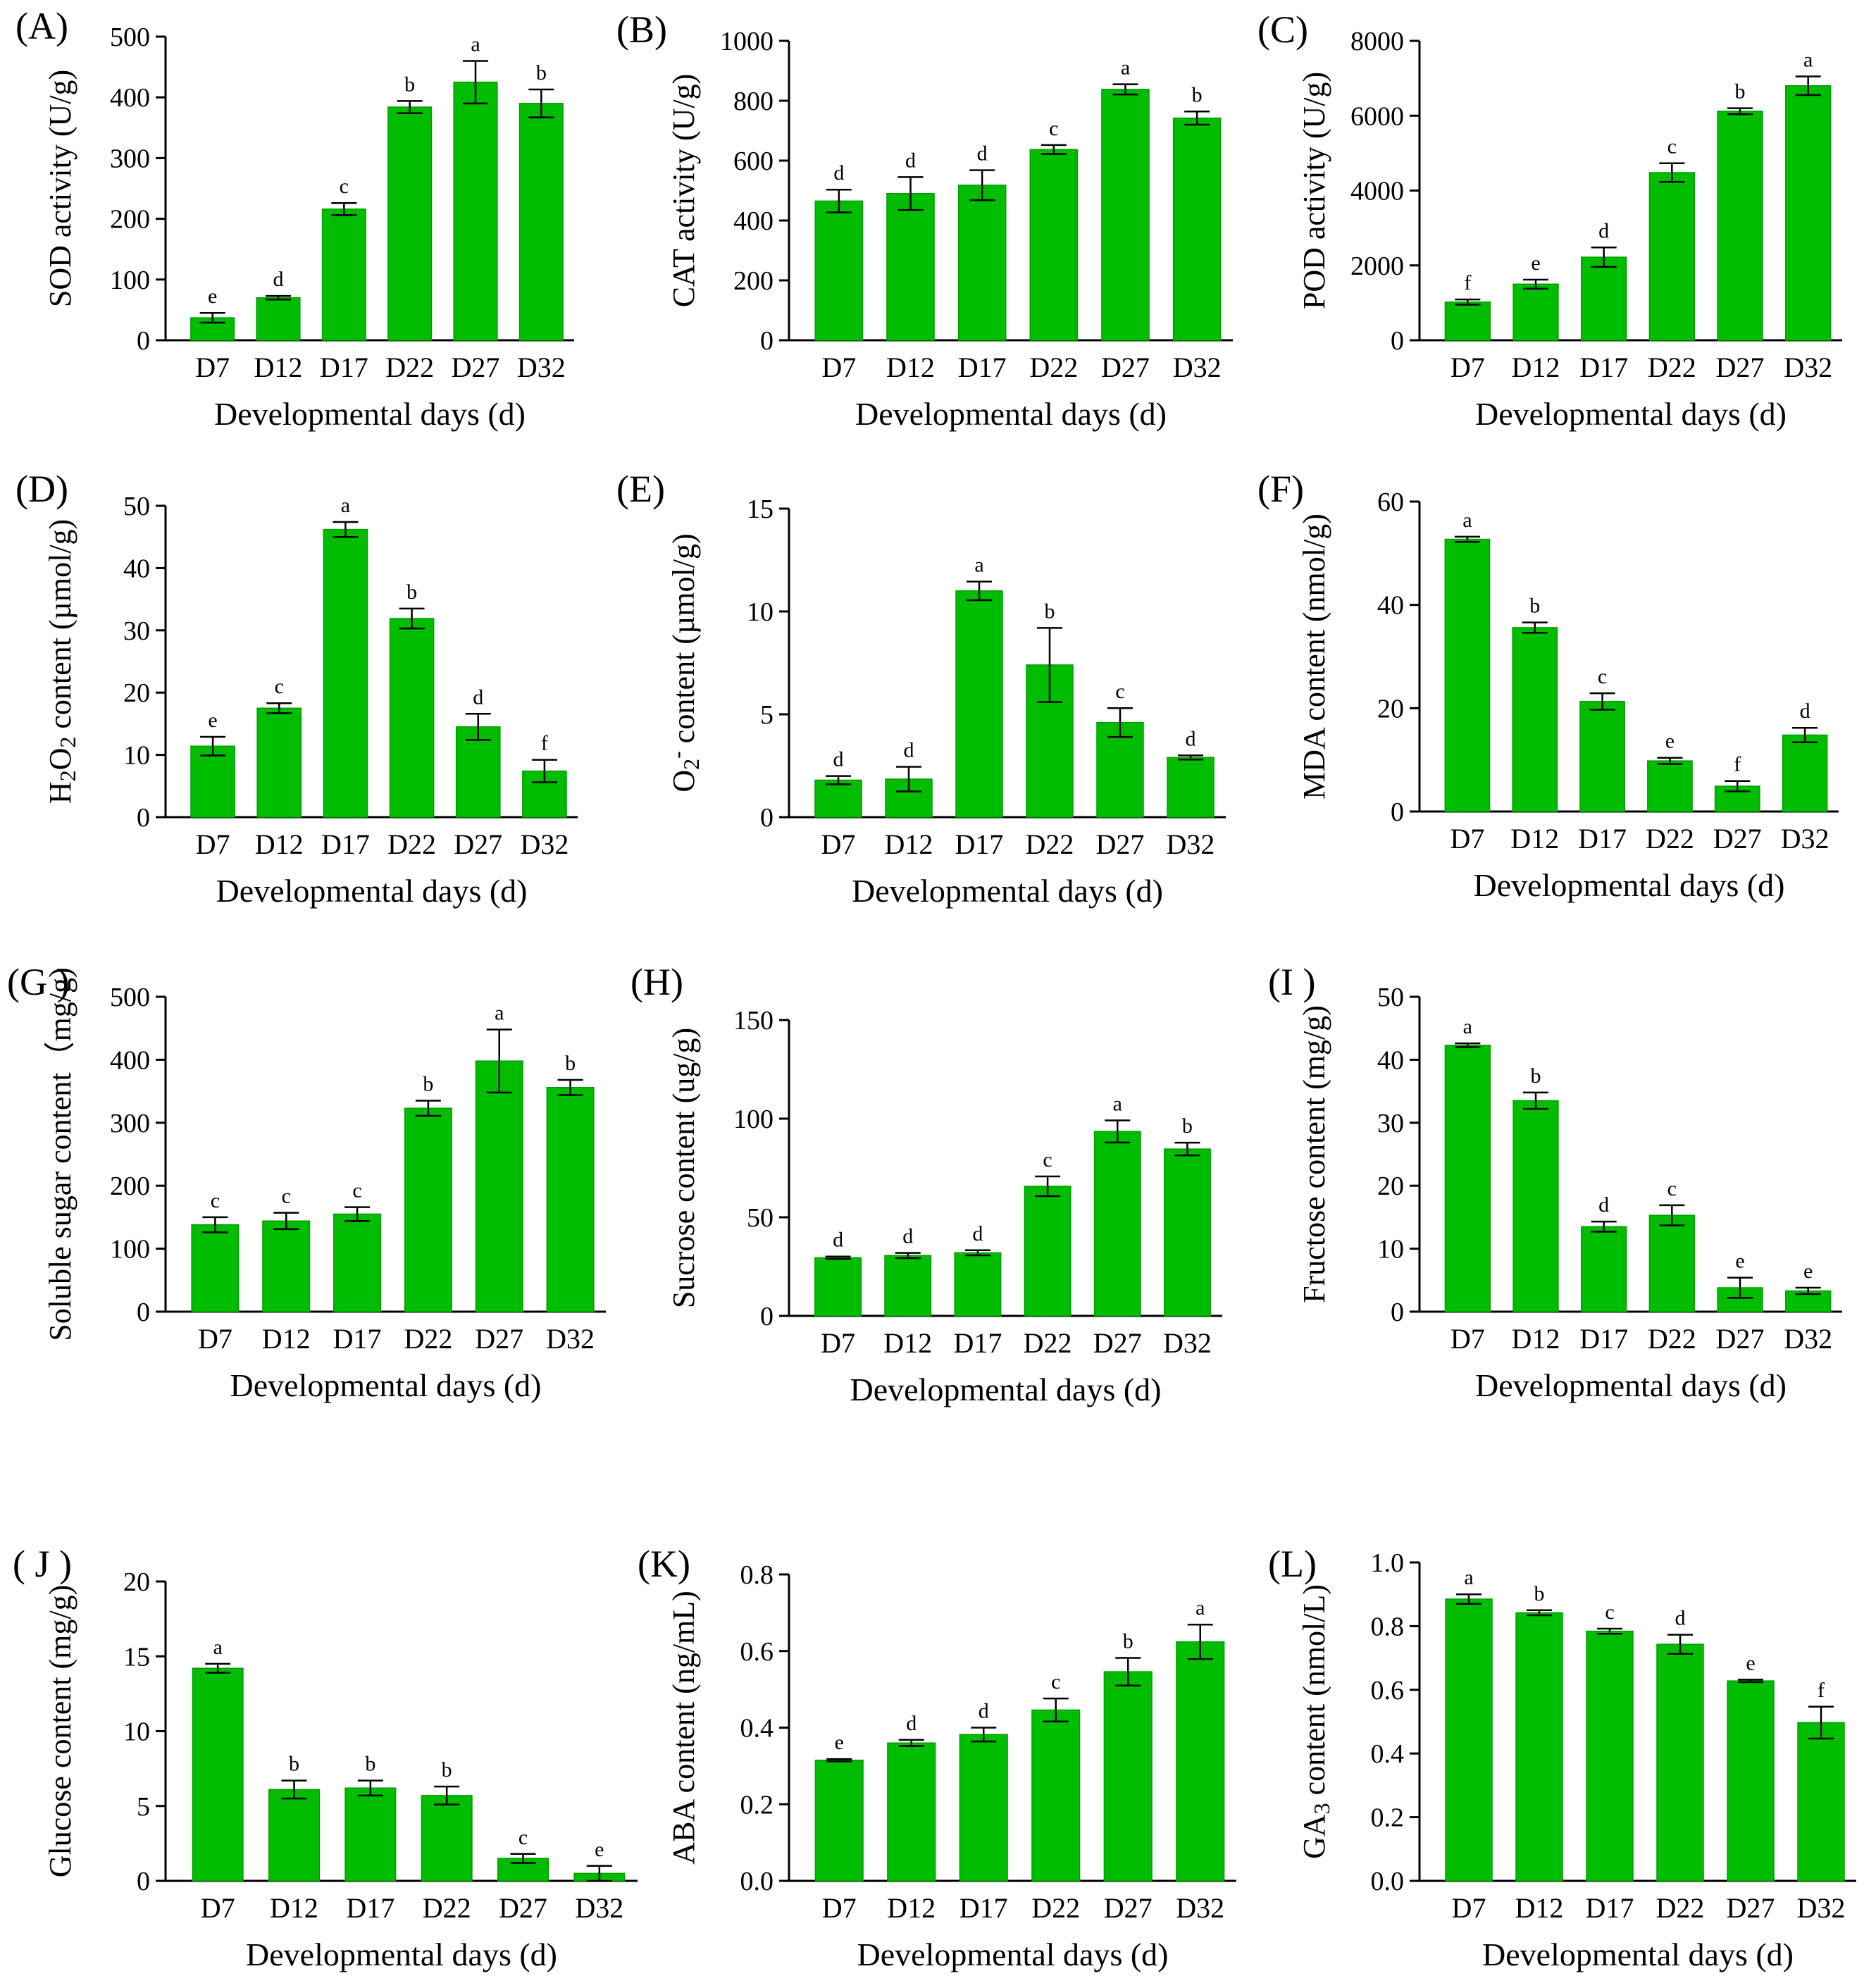 This screenshot has width=1876, height=1983. I want to click on y-tick-label: 2000, so click(1377, 266).